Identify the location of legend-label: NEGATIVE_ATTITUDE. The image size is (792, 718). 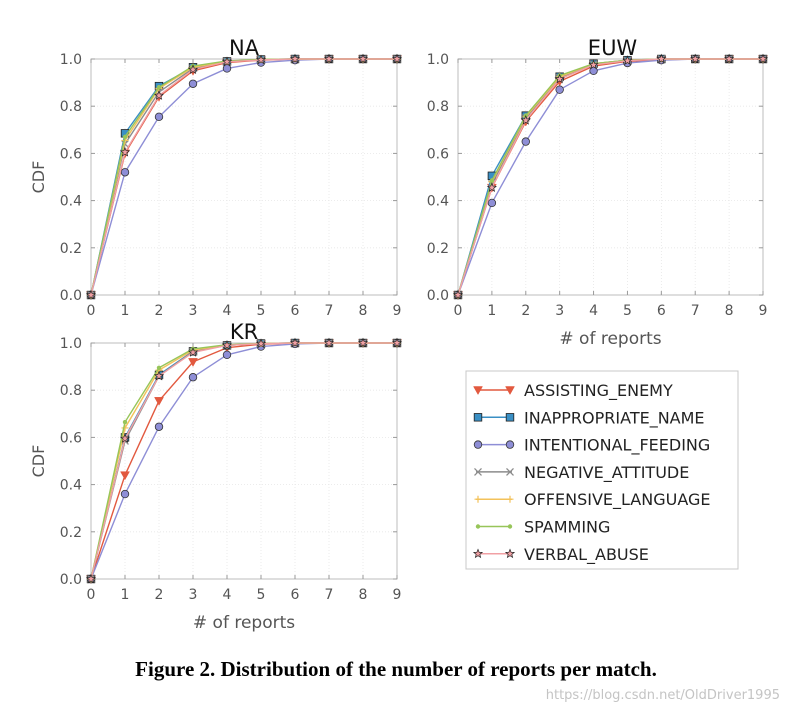
(606, 473).